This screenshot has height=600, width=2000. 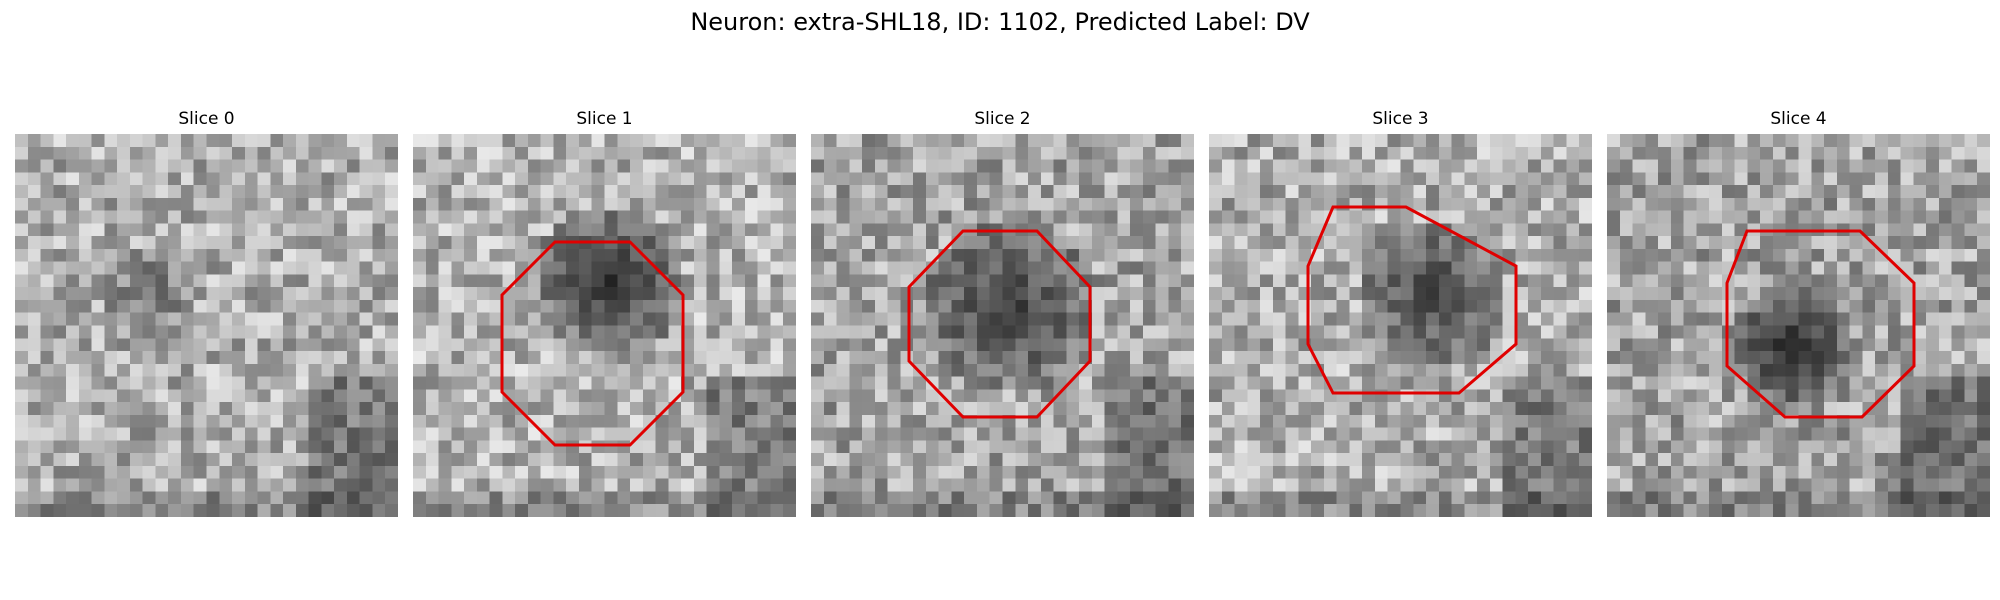 I want to click on slice-title: Slice 1, so click(x=604, y=119).